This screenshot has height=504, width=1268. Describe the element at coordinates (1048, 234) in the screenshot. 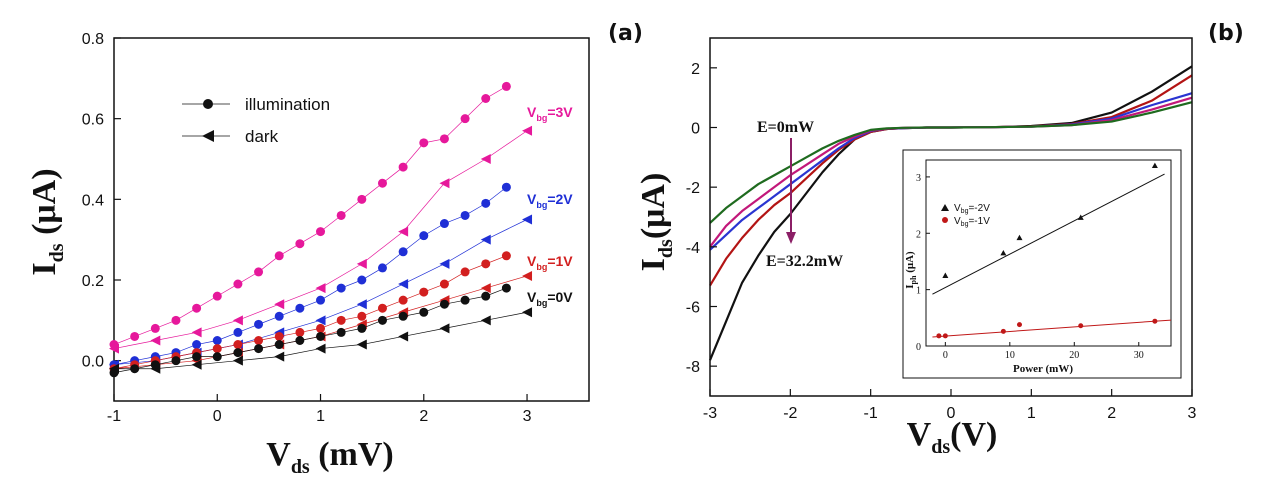

I see `inset-fit-line` at that location.